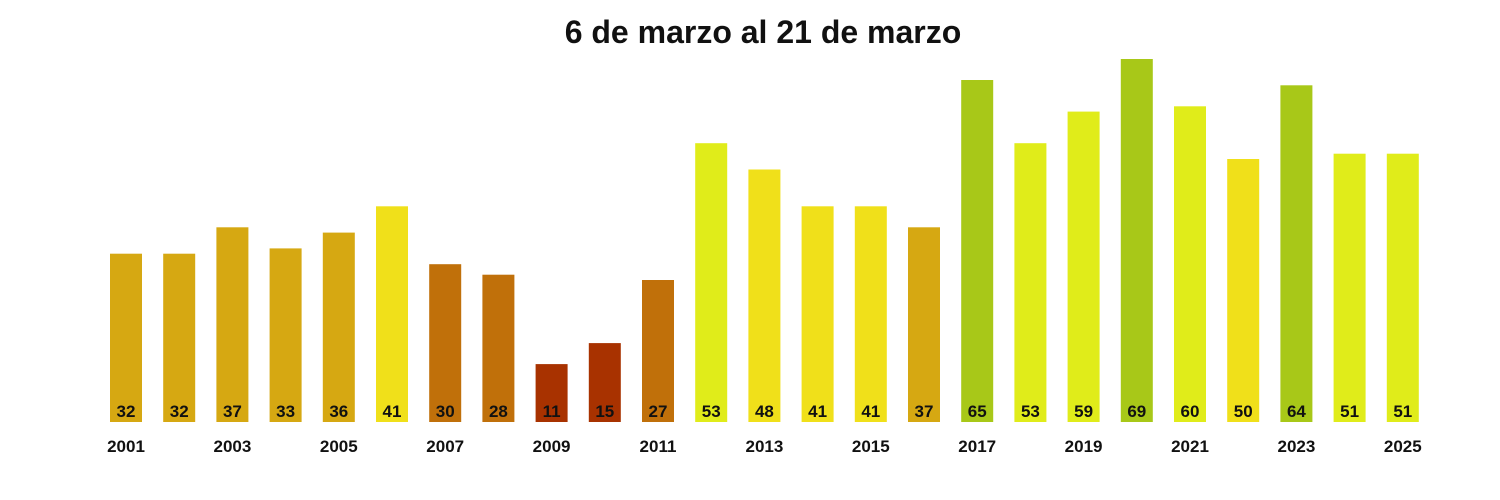 The image size is (1500, 500). Describe the element at coordinates (924, 411) in the screenshot. I see `value-label-2016: 37` at that location.